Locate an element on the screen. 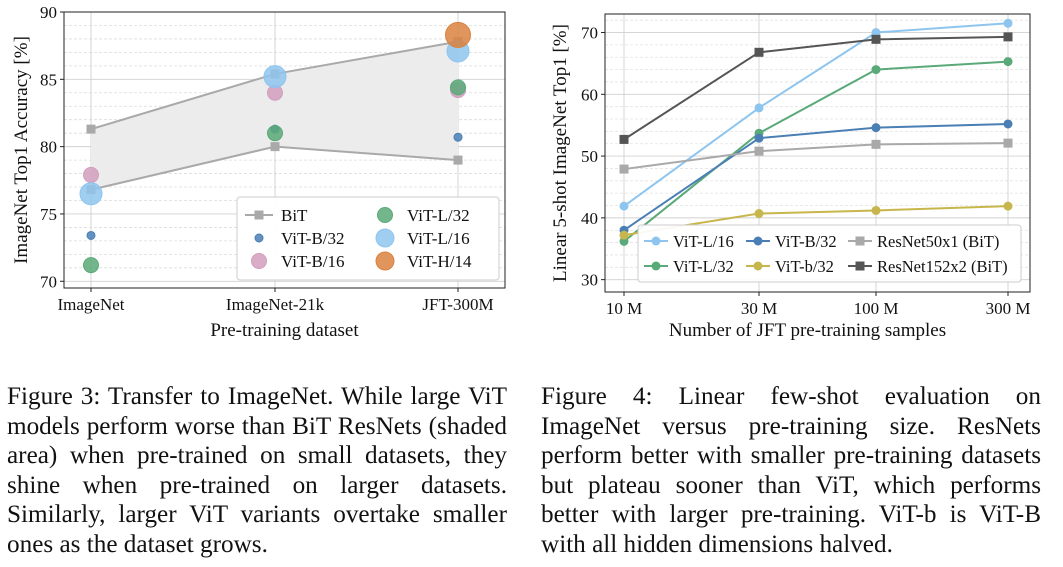  legend-label: BiT is located at coordinates (294, 215).